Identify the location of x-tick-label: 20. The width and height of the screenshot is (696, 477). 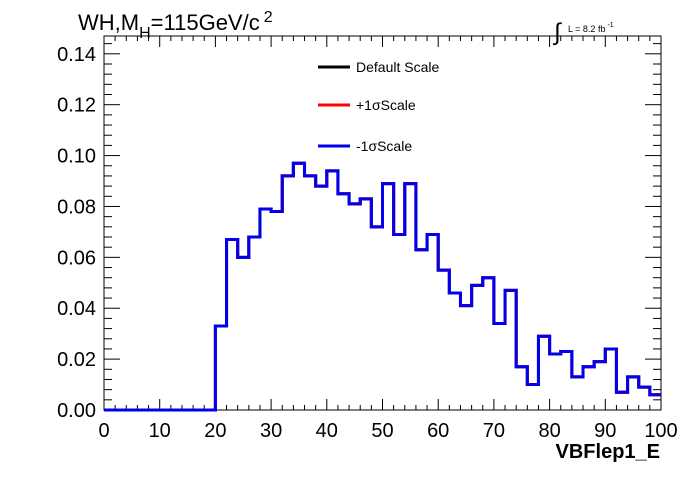
(215, 431).